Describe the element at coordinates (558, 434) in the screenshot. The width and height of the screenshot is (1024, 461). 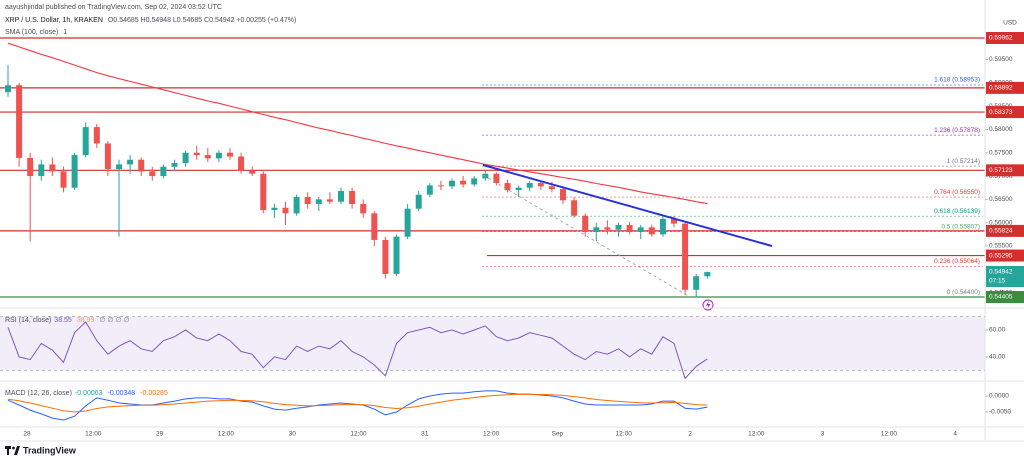
I see `x-tick-label: Sep` at that location.